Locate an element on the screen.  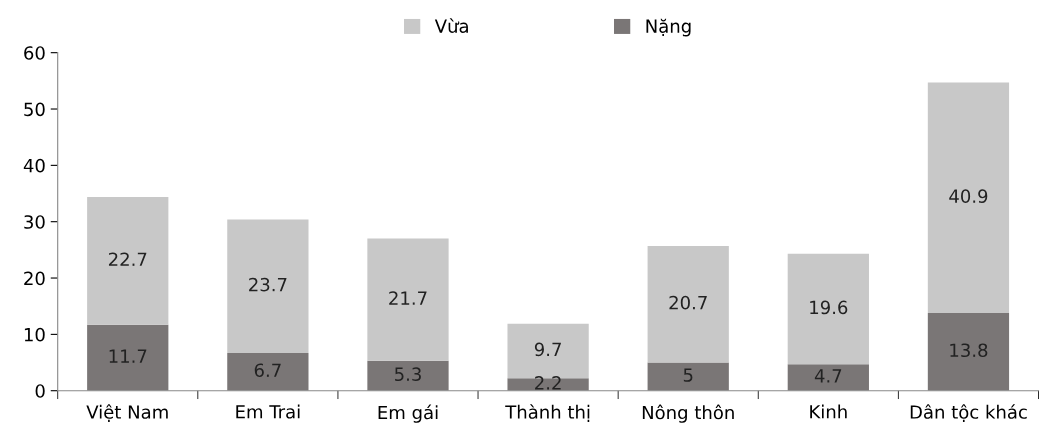
x-tick-label: Việt Nam is located at coordinates (127, 413).